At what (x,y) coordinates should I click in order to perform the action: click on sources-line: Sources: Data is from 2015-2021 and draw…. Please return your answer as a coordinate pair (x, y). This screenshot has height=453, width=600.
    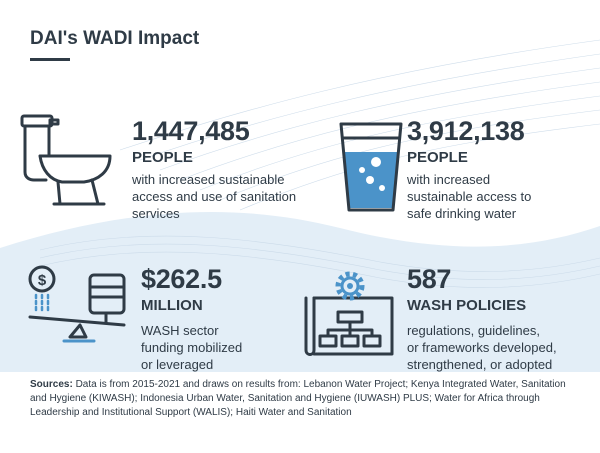
    Looking at the image, I should click on (315, 385).